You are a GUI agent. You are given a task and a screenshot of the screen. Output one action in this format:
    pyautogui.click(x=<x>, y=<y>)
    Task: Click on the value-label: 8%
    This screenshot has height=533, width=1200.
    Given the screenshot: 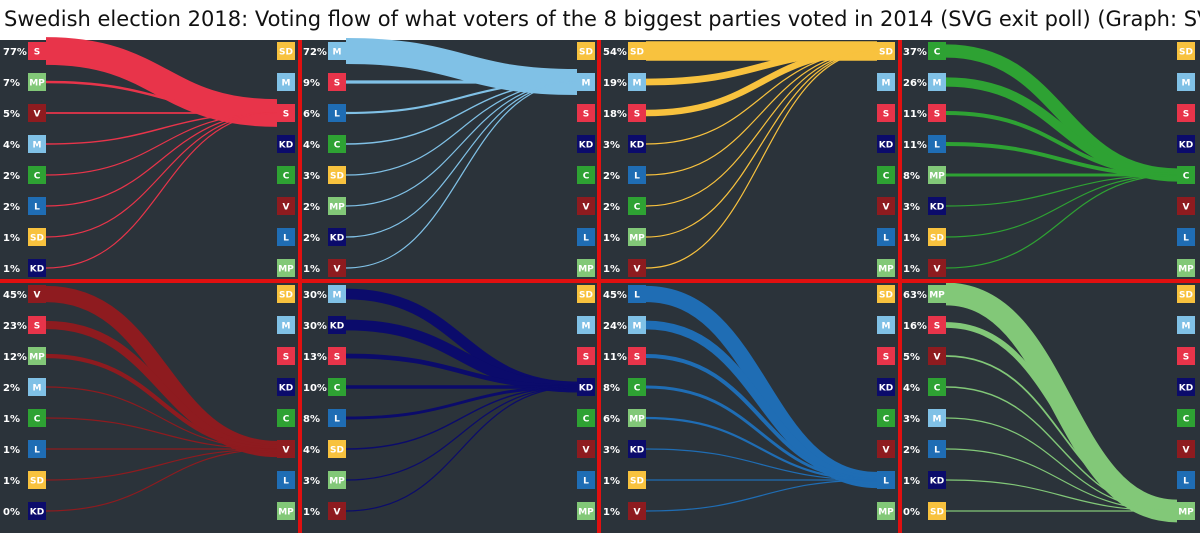 What is the action you would take?
    pyautogui.click(x=611, y=388)
    